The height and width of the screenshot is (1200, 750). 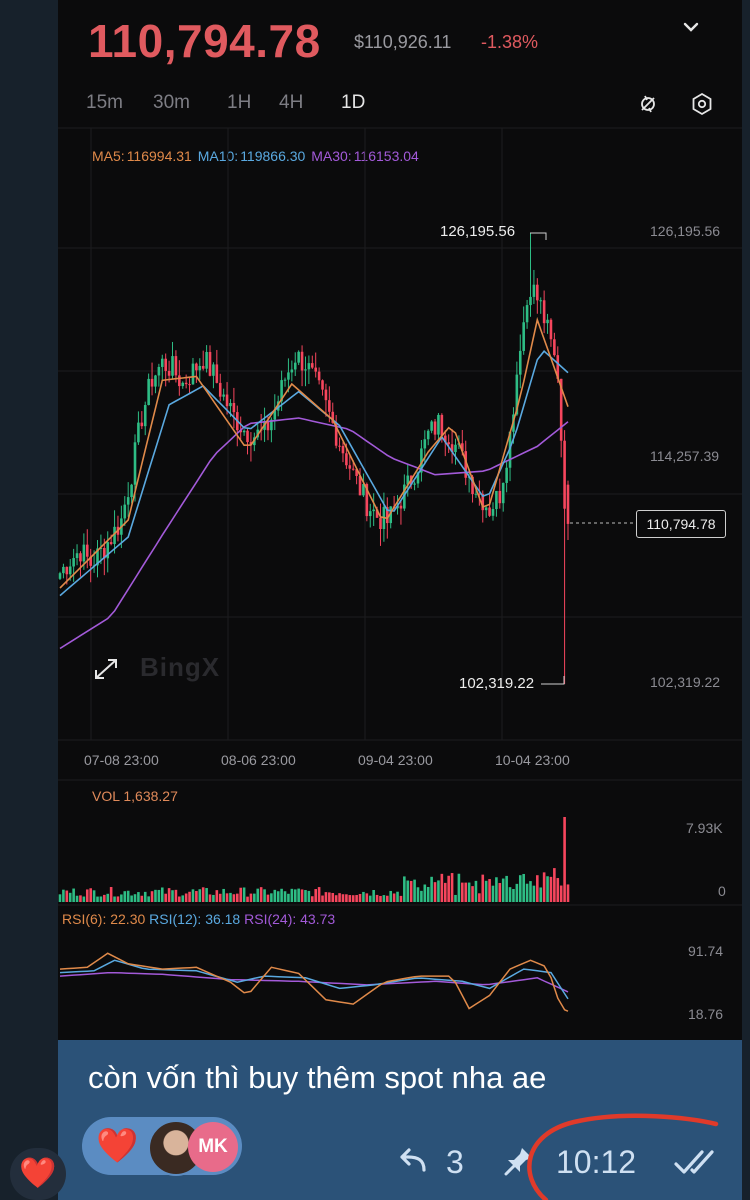 What do you see at coordinates (691, 27) in the screenshot?
I see `chevron-down-icon` at bounding box center [691, 27].